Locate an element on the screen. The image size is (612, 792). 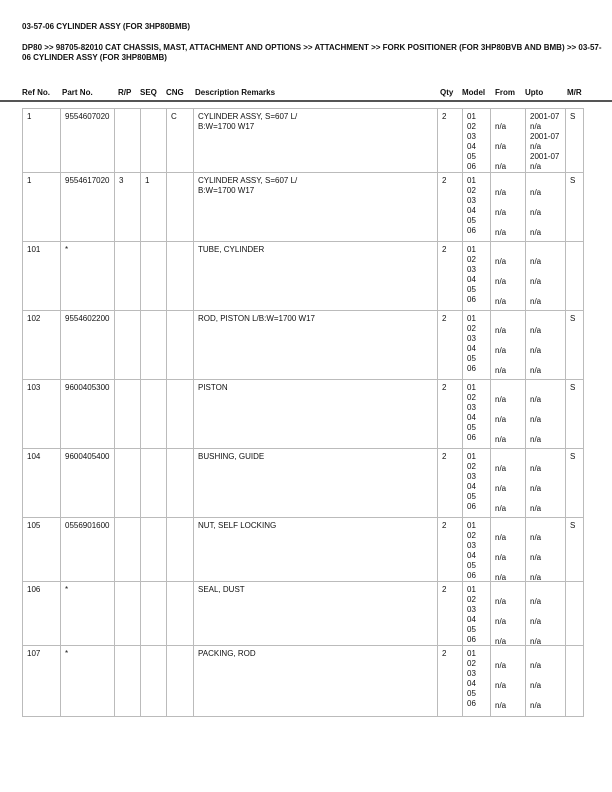
part-no-cell: 9554617020 is located at coordinates (87, 207).